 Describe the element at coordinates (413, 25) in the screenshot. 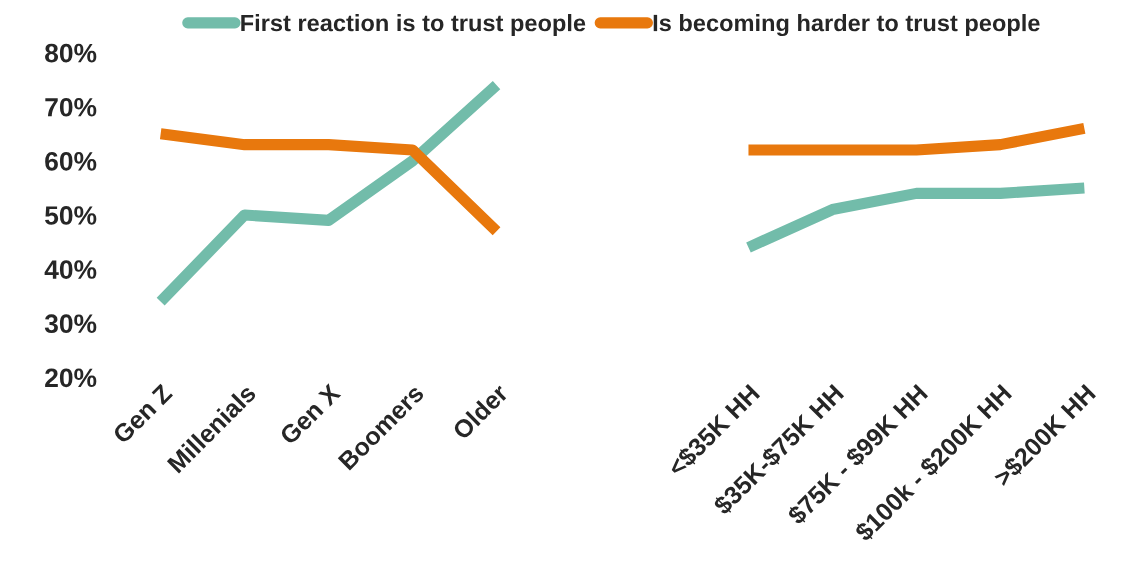

I see `legend-label: First reaction is to trust people` at that location.